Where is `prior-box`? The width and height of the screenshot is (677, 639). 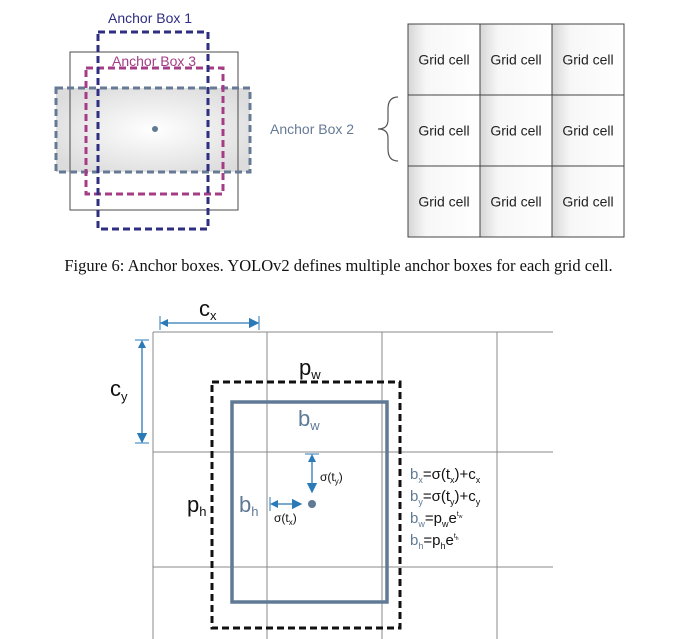
prior-box is located at coordinates (306, 505).